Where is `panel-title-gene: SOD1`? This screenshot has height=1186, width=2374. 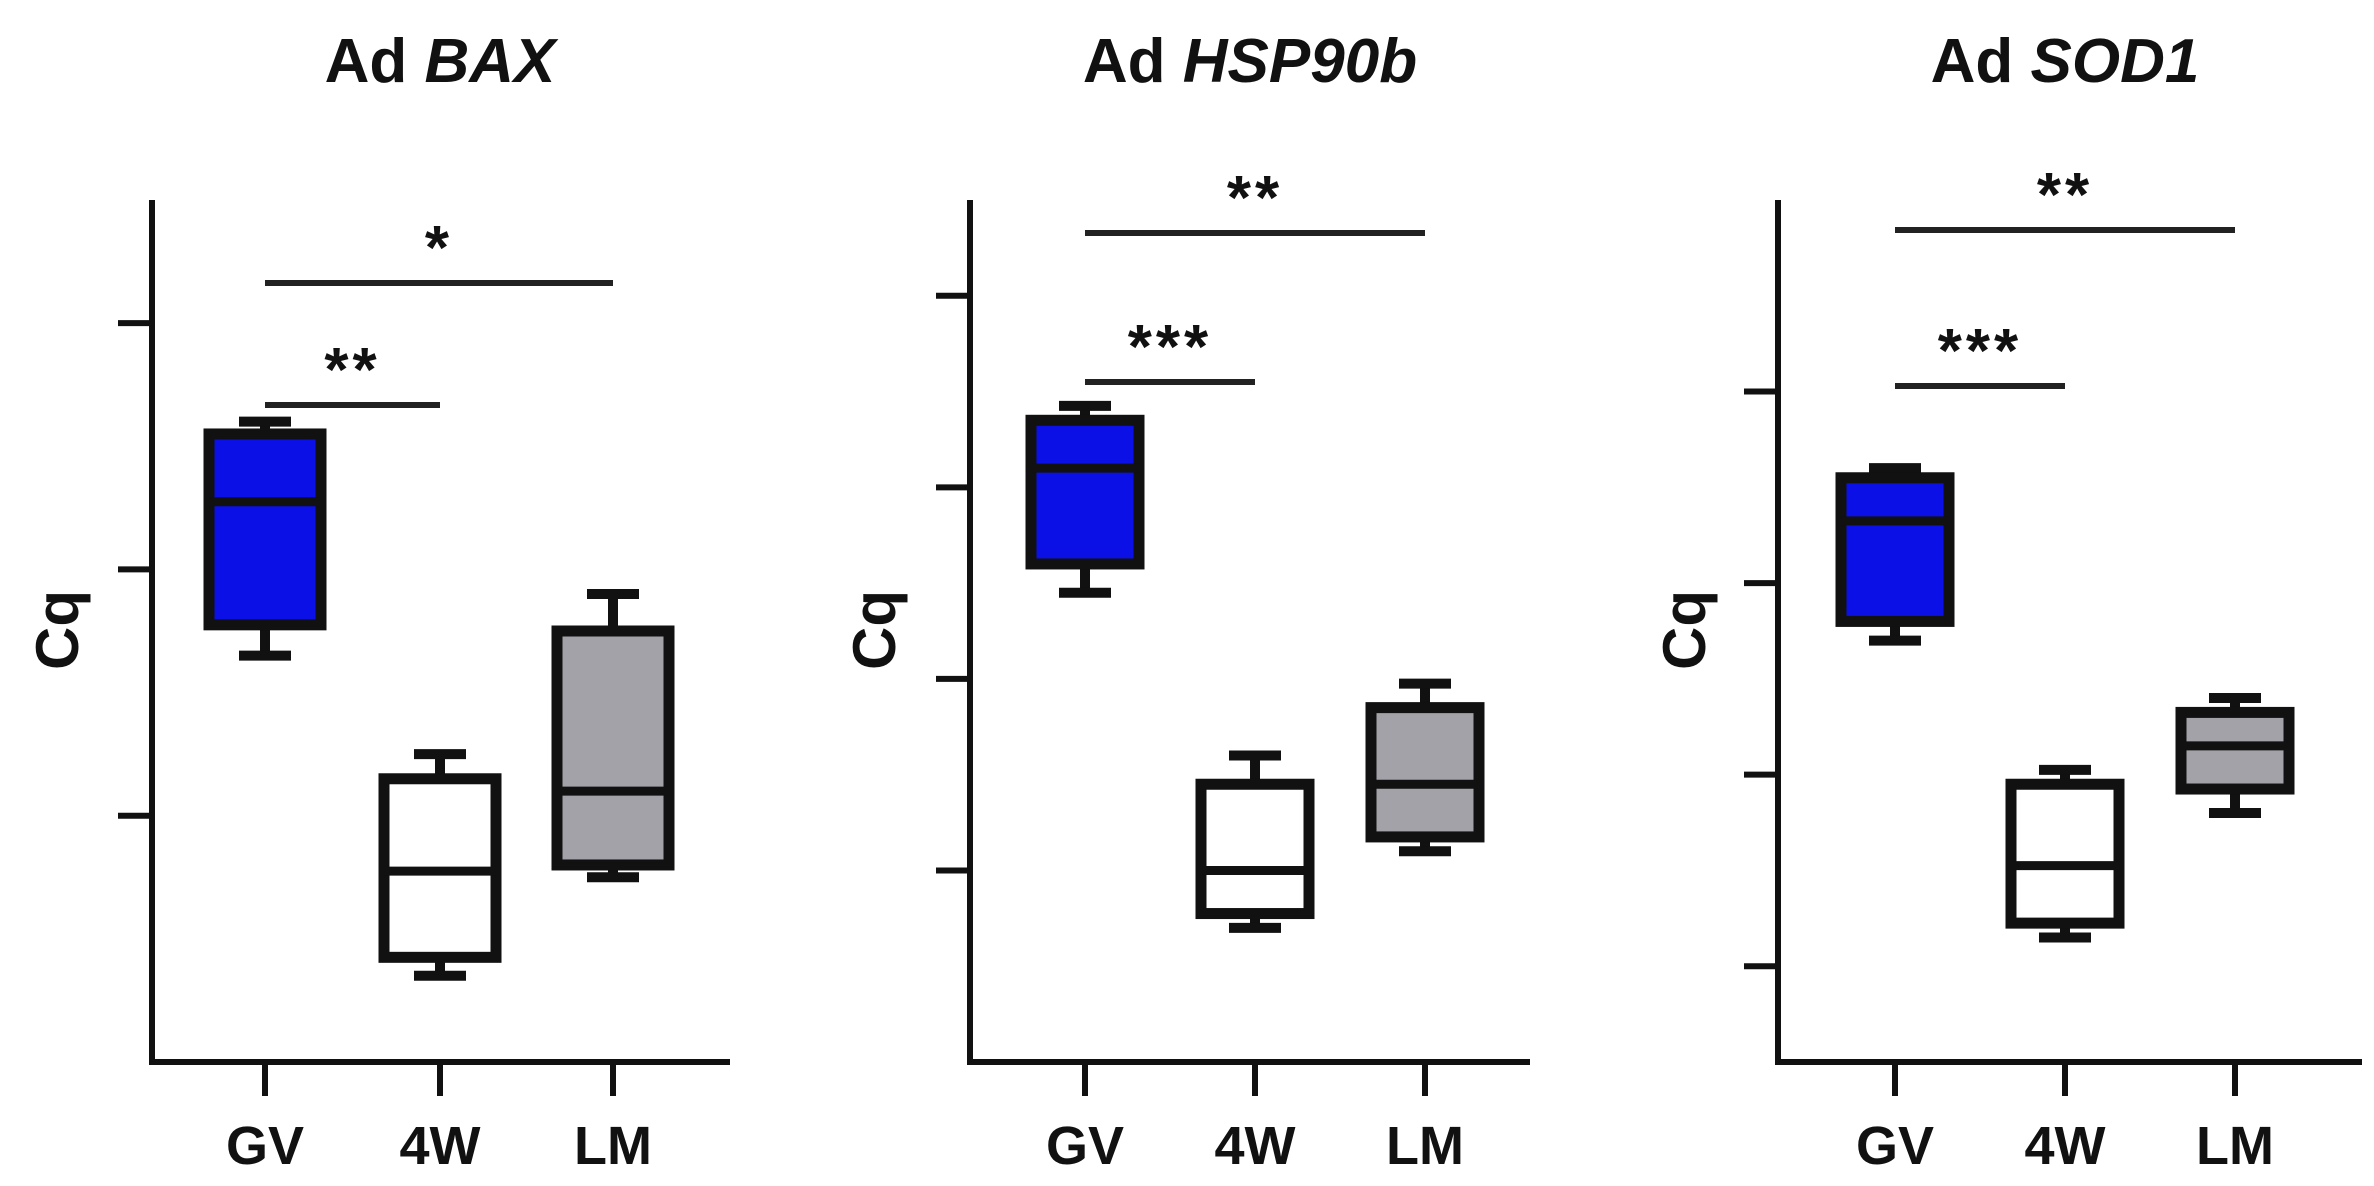 panel-title-gene: SOD1 is located at coordinates (2115, 61).